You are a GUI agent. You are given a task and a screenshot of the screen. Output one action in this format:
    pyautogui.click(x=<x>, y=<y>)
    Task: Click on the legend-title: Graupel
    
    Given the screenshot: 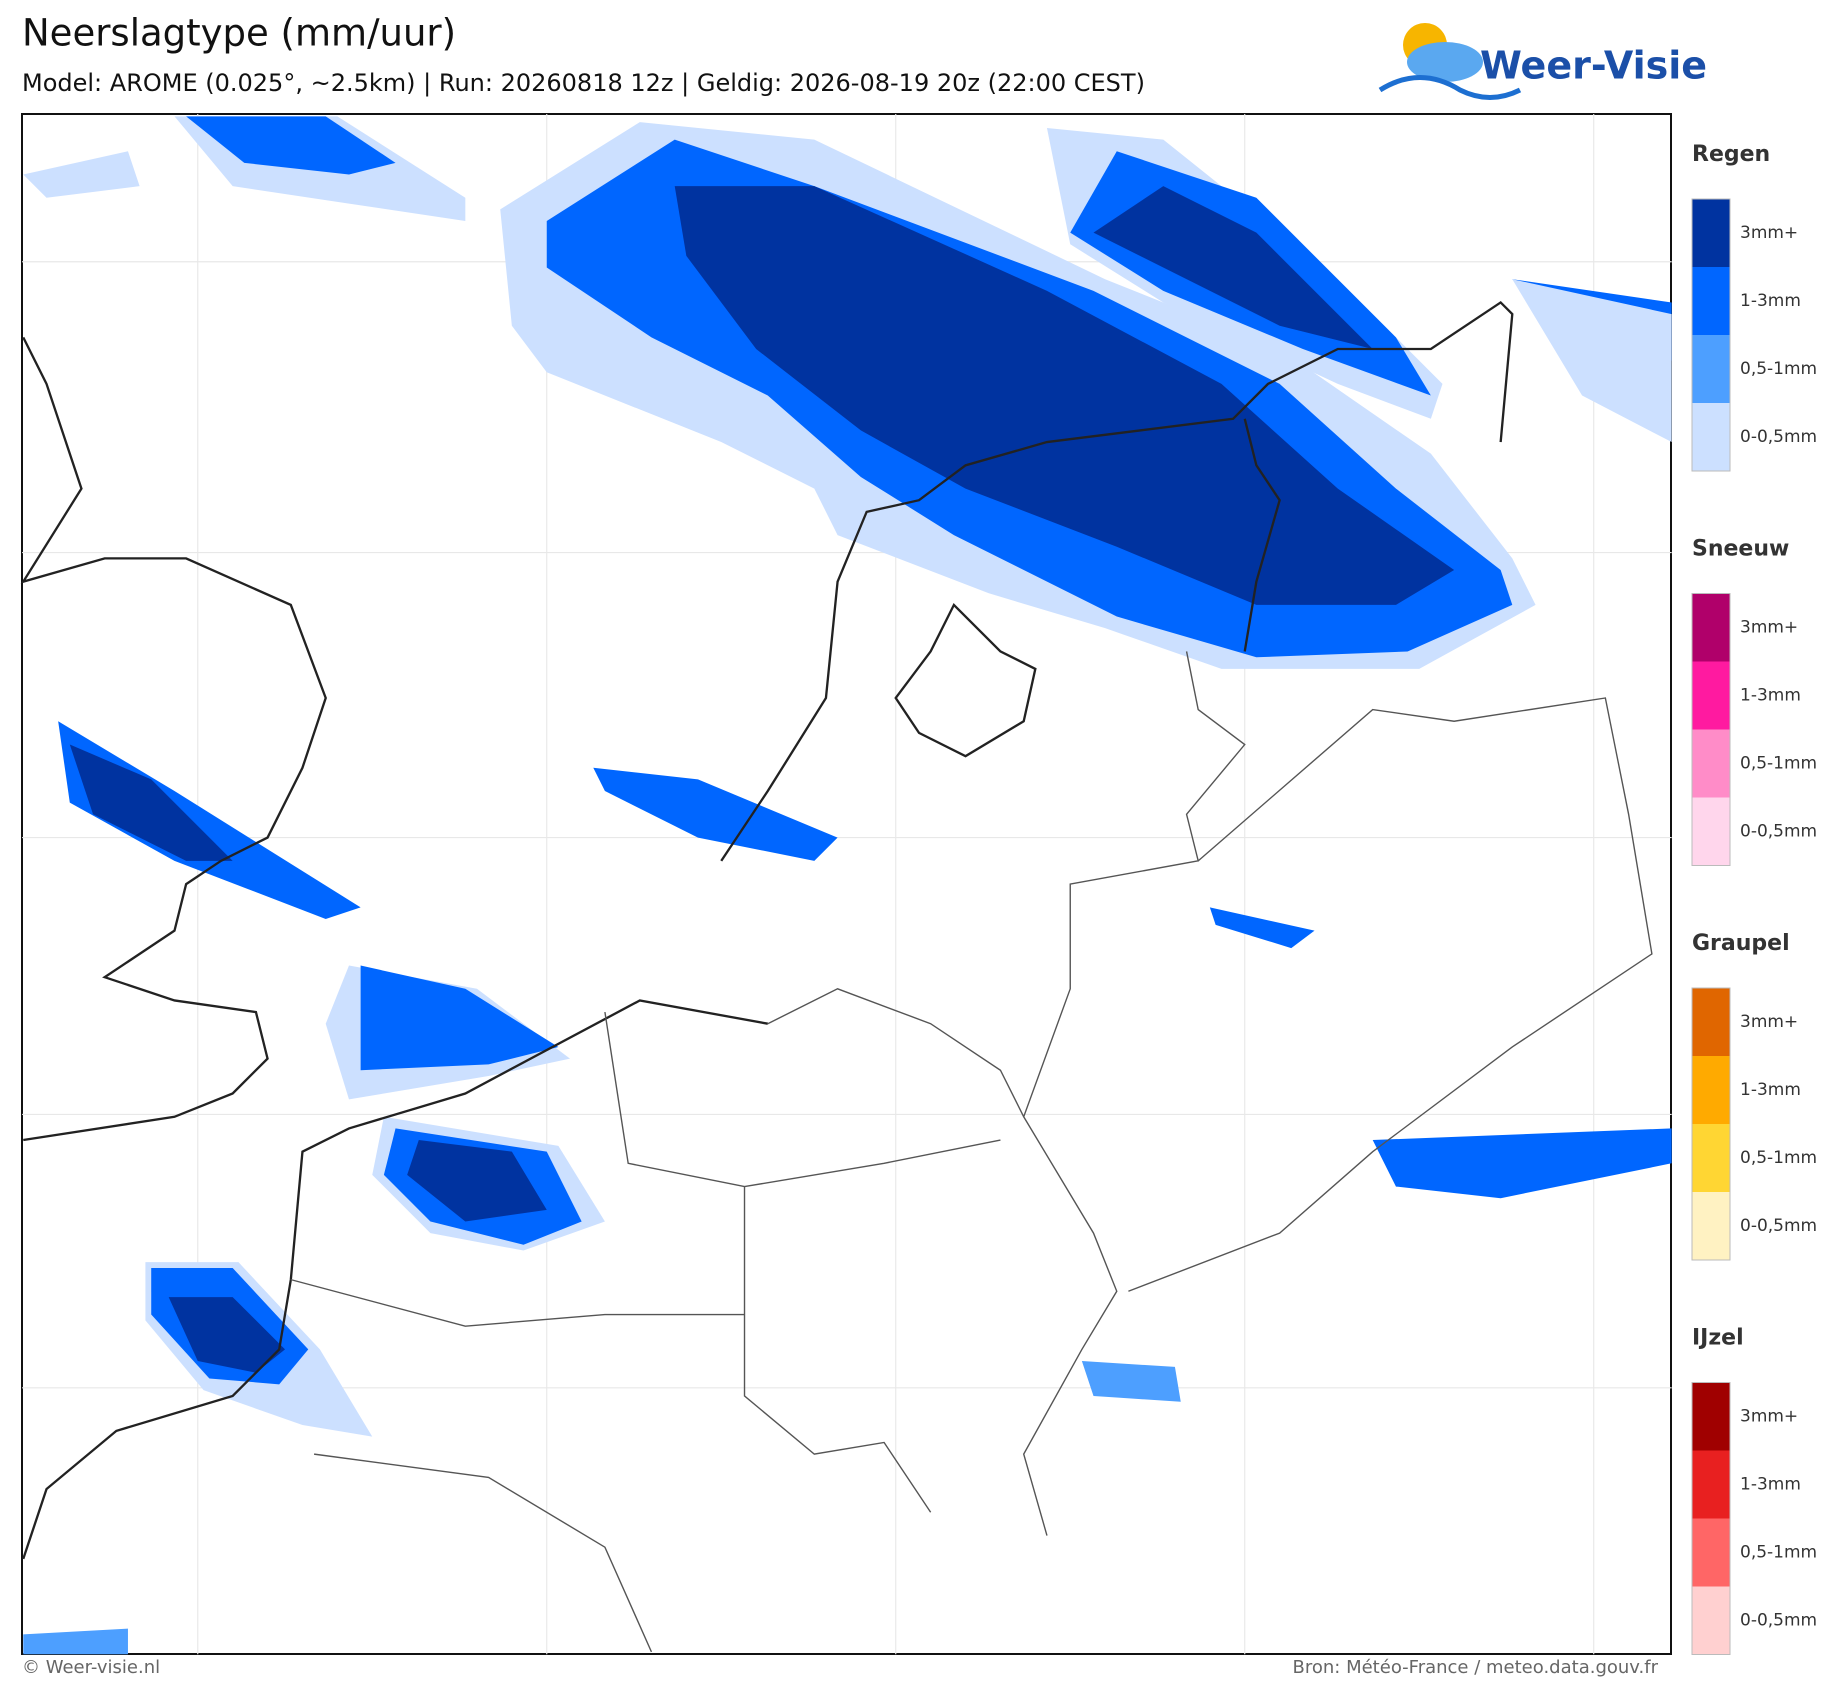 What is the action you would take?
    pyautogui.click(x=1741, y=943)
    